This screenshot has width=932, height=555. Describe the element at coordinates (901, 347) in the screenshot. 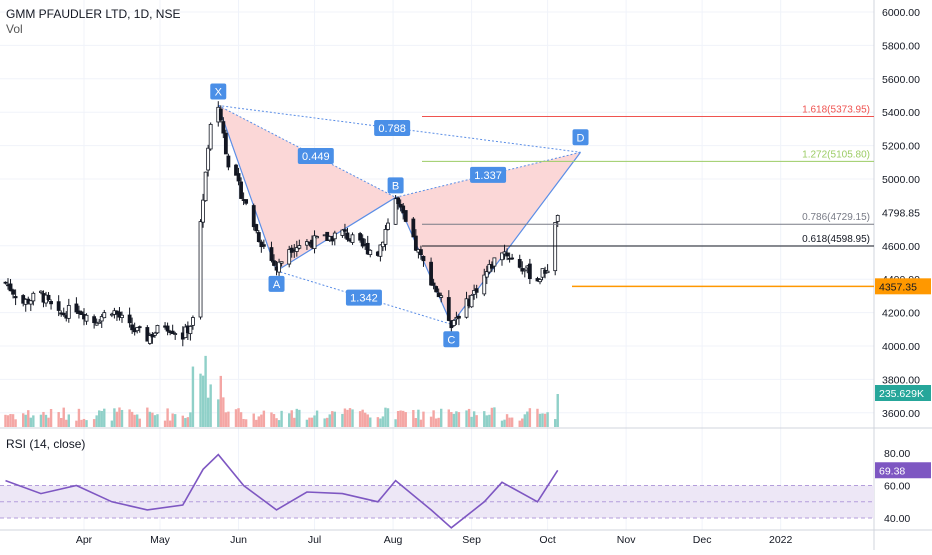

I see `price-axis-tick: 4000.00` at that location.